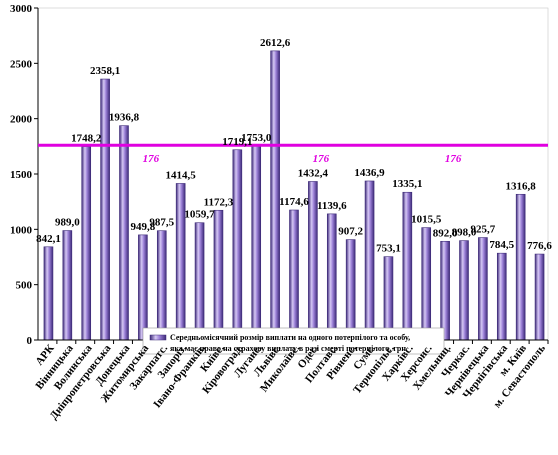 The height and width of the screenshot is (455, 558). Describe the element at coordinates (350, 232) in the screenshot. I see `data-label: 907,2` at that location.